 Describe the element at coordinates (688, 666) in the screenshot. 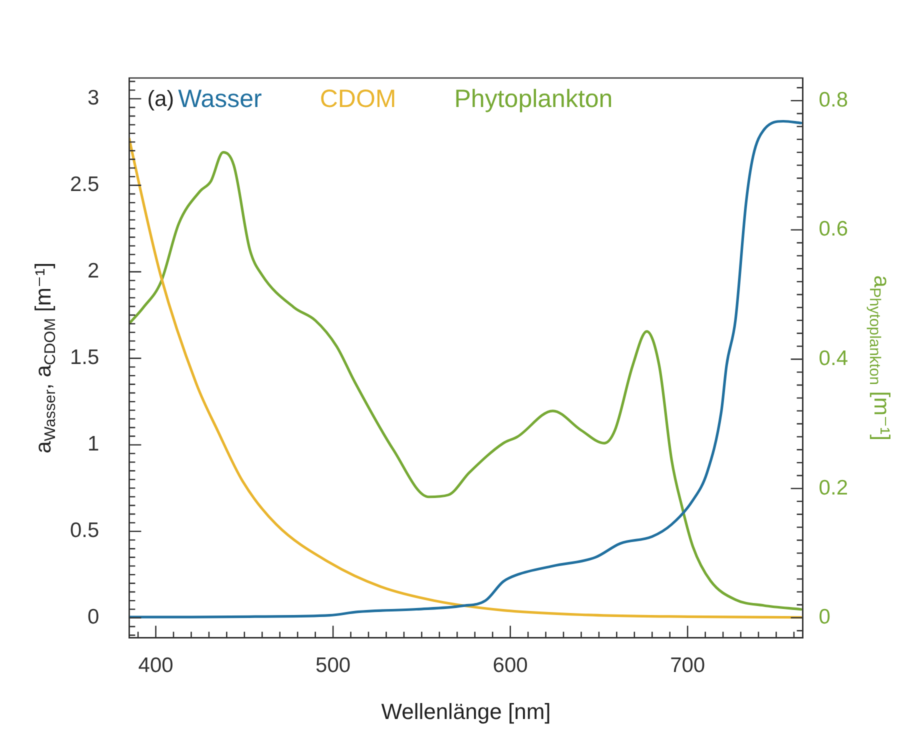

I see `x-tick-label: 700` at that location.